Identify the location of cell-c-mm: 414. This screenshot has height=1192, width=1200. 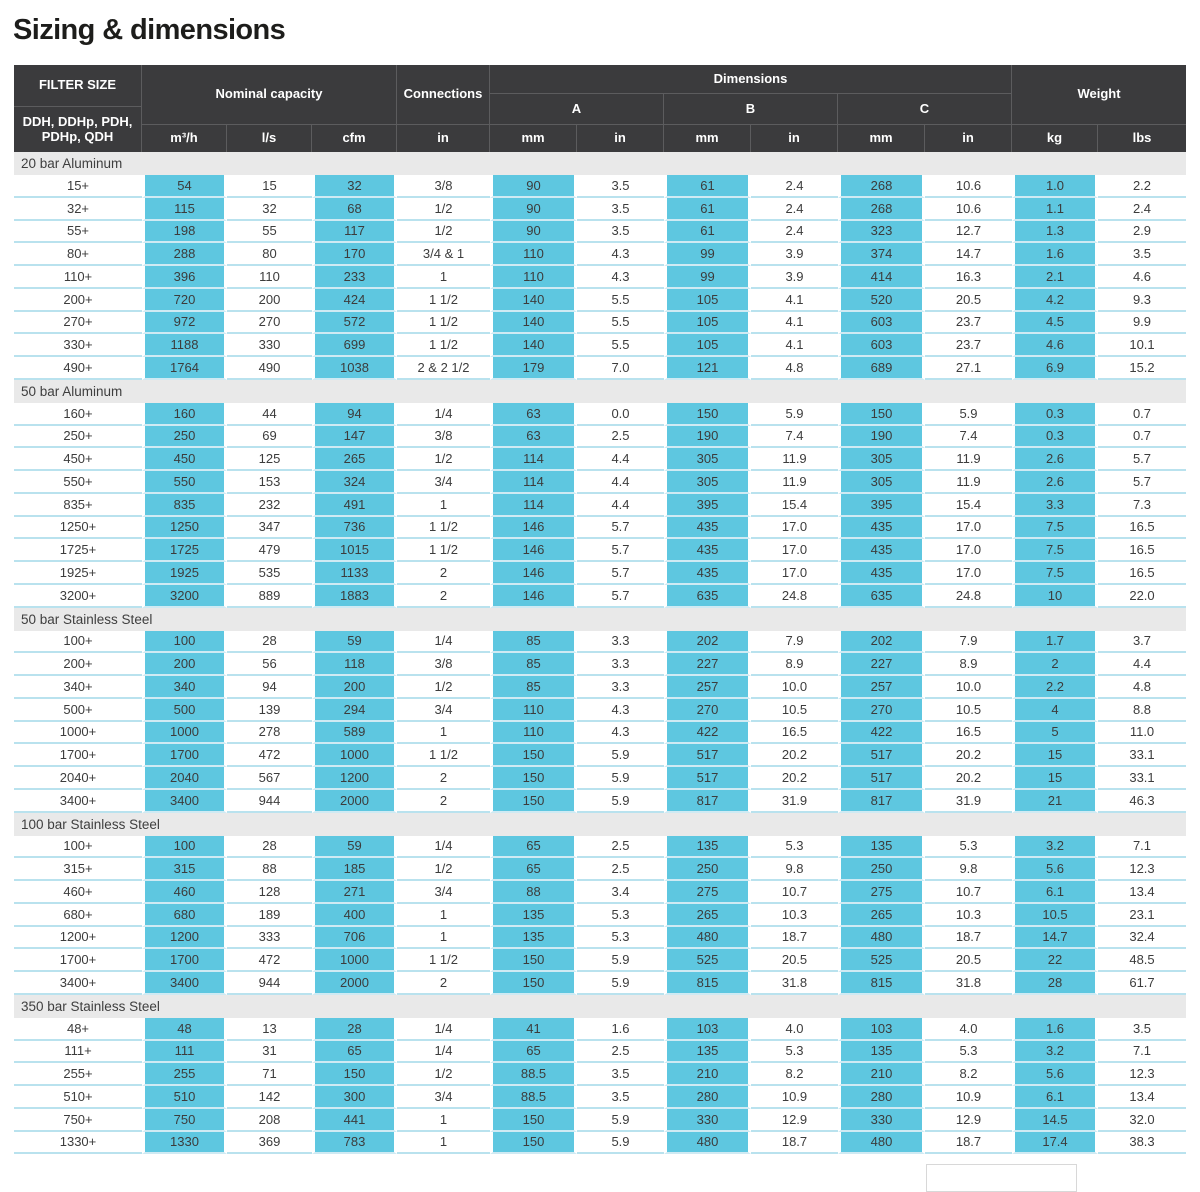
(881, 277).